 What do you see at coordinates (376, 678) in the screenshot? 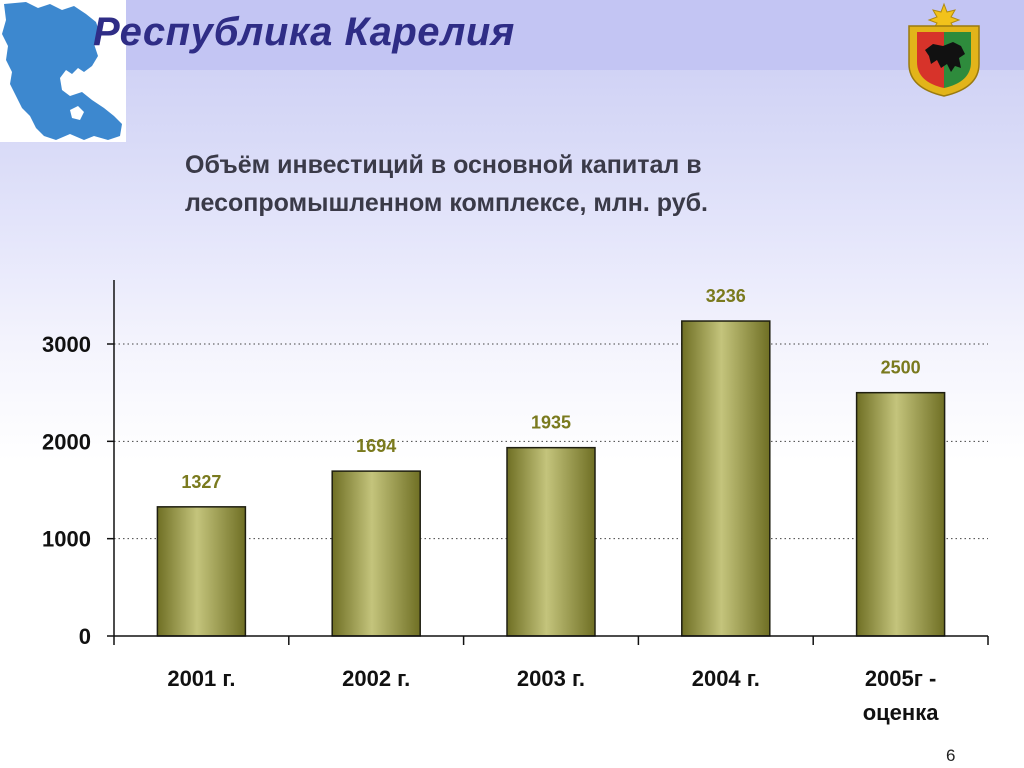
I see `x-category-label: 2002 г.` at bounding box center [376, 678].